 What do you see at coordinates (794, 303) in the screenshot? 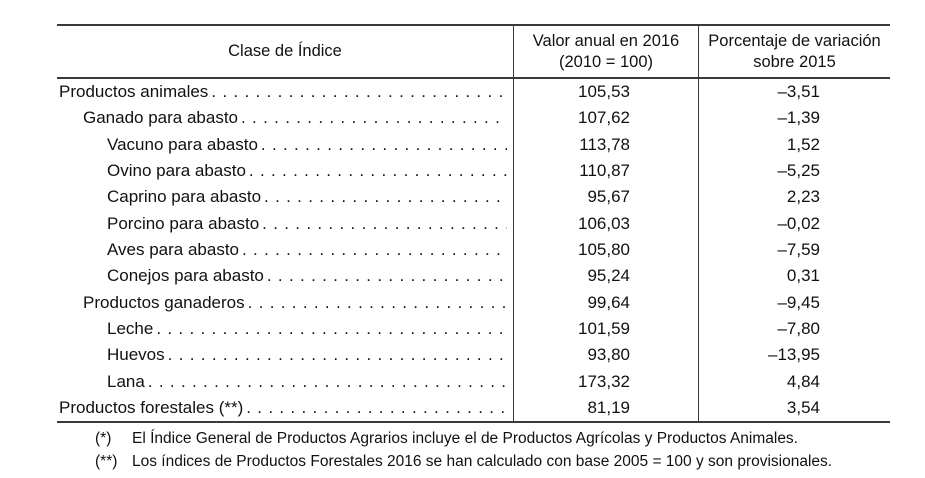
I see `row-pct-variation: –9,45` at bounding box center [794, 303].